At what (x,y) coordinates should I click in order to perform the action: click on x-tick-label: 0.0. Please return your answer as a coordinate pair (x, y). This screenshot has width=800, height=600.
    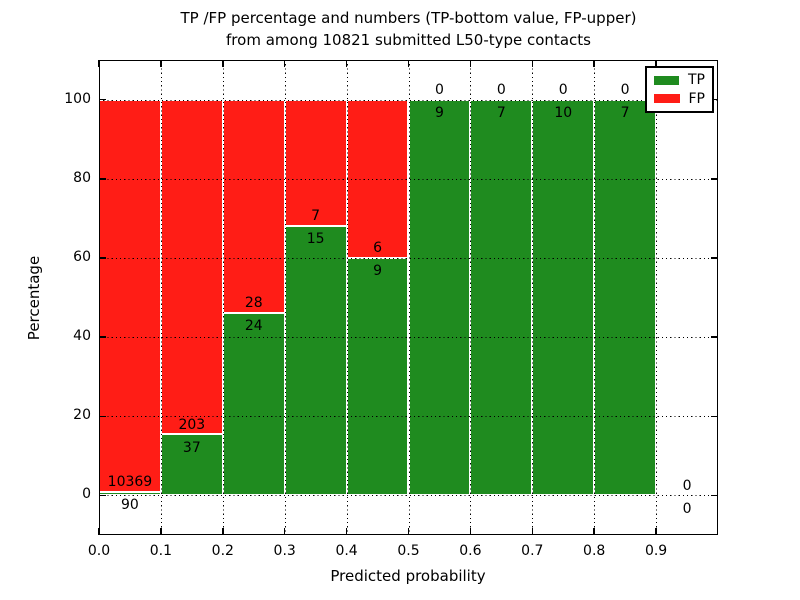
    Looking at the image, I should click on (99, 551).